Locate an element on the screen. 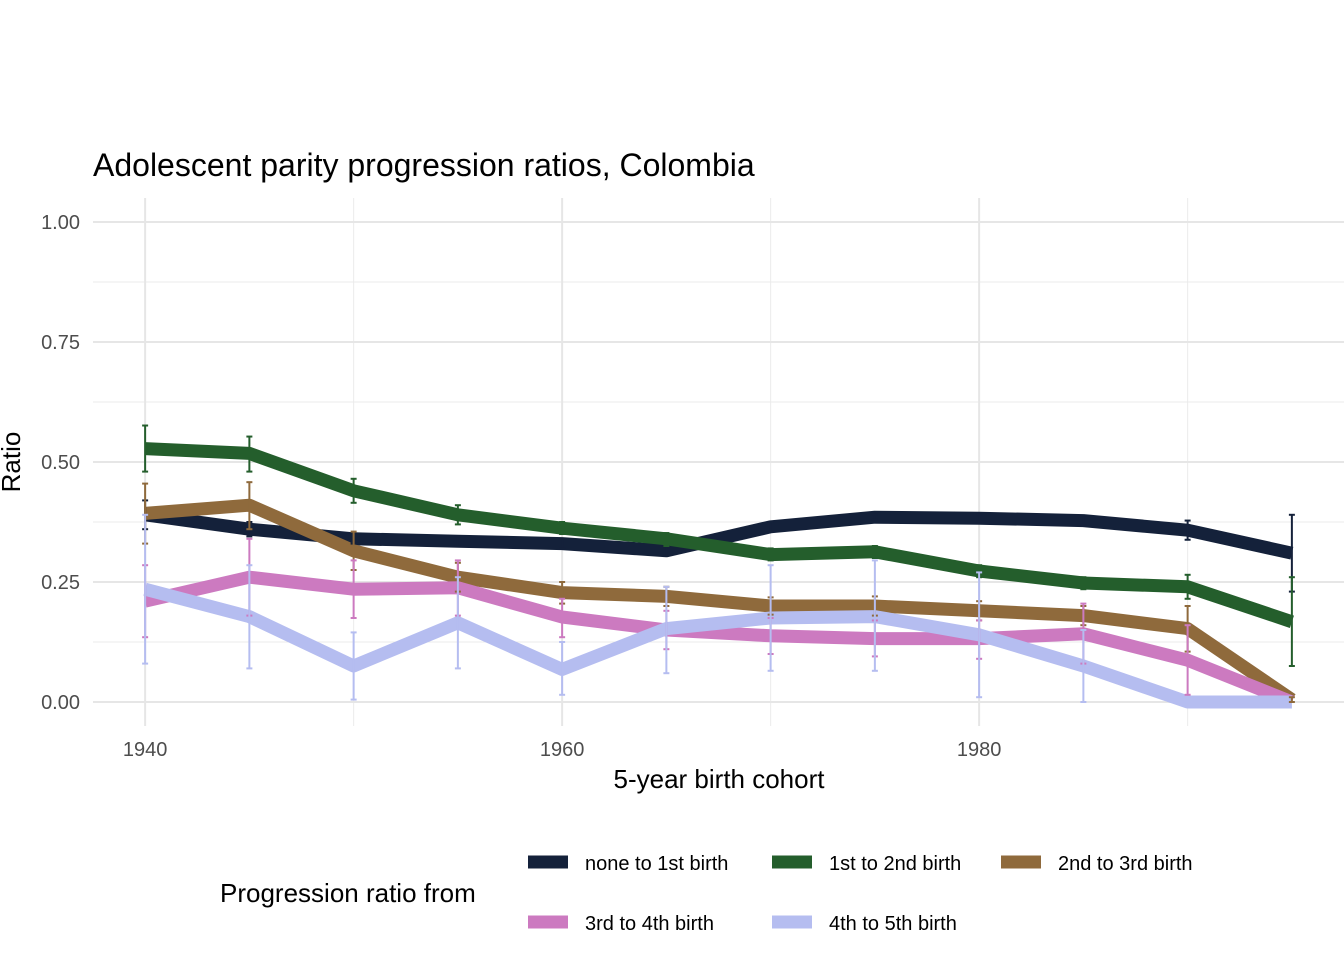 The image size is (1344, 960). y-tick-label: 0.00 is located at coordinates (60, 703).